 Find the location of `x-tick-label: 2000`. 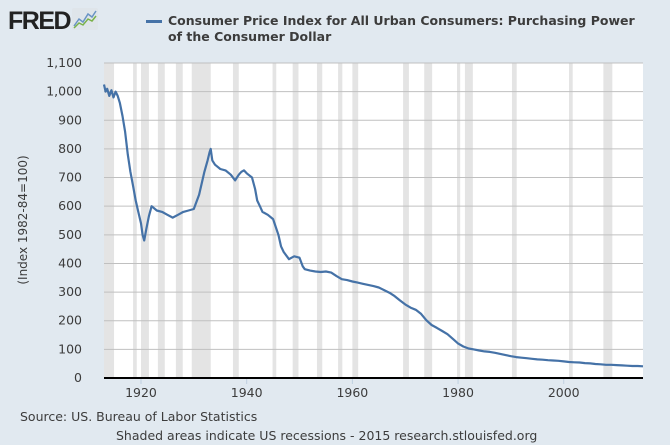

x-tick-label: 2000 is located at coordinates (564, 392).